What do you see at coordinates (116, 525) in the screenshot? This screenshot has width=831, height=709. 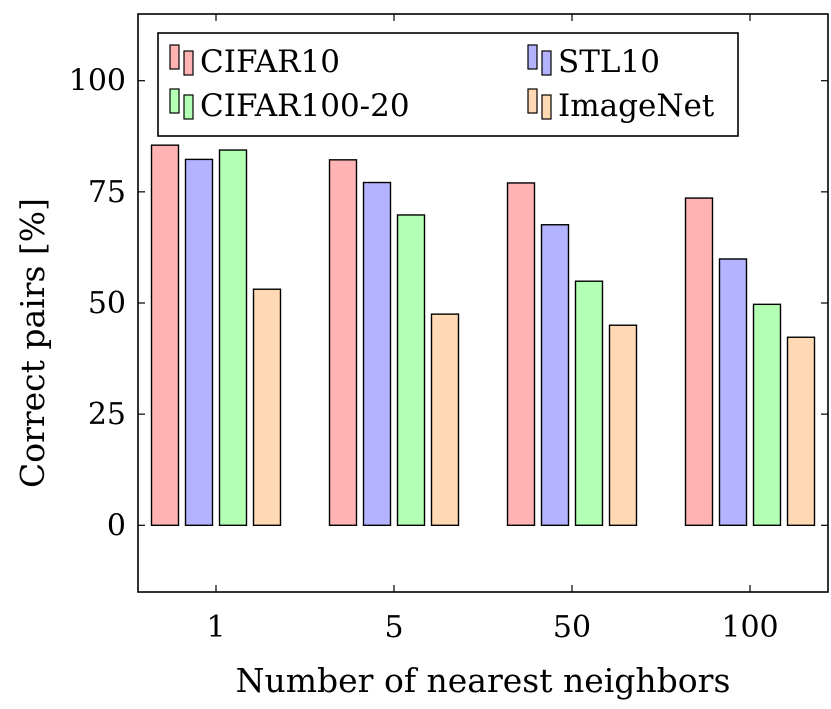 I see `y-tick-label: 0` at bounding box center [116, 525].